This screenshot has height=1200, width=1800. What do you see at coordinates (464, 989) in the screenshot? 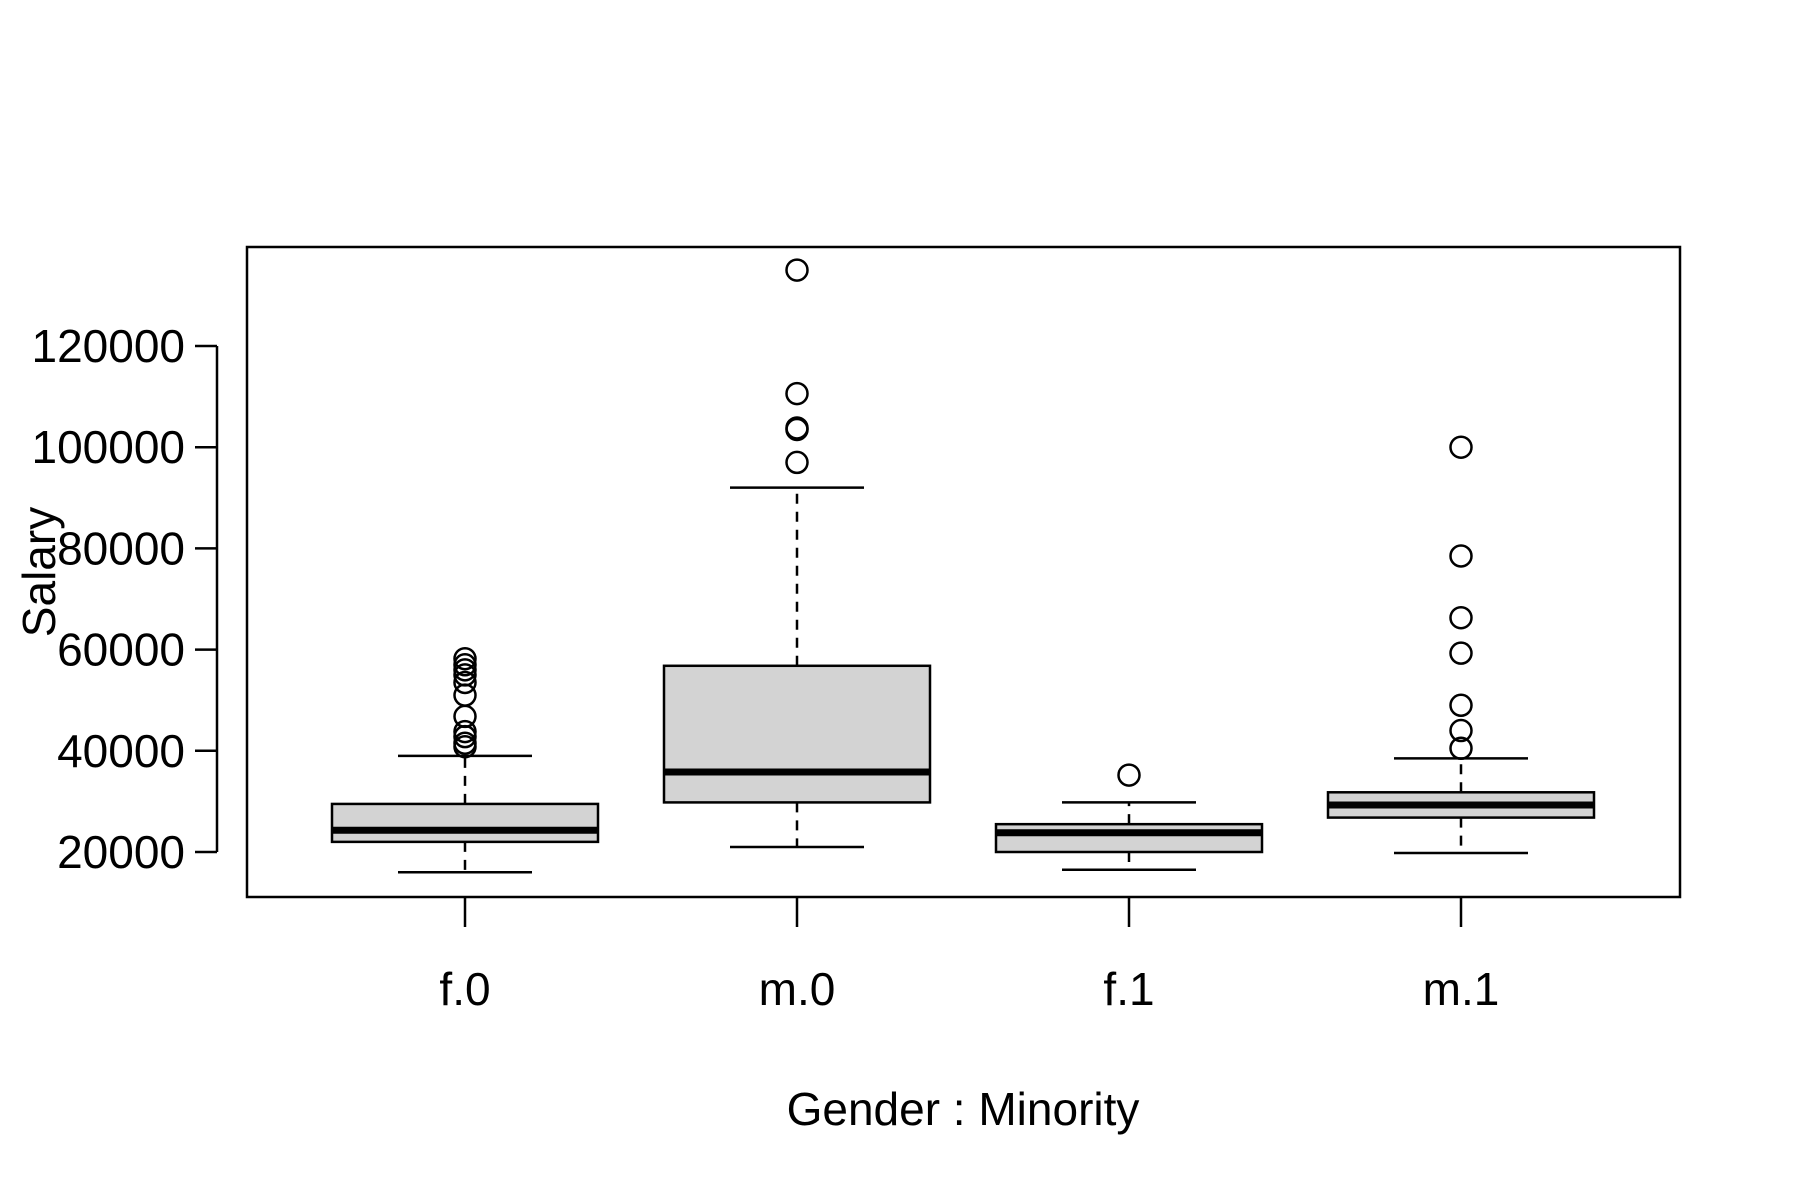
I see `x-tick-label: f.0` at bounding box center [464, 989].